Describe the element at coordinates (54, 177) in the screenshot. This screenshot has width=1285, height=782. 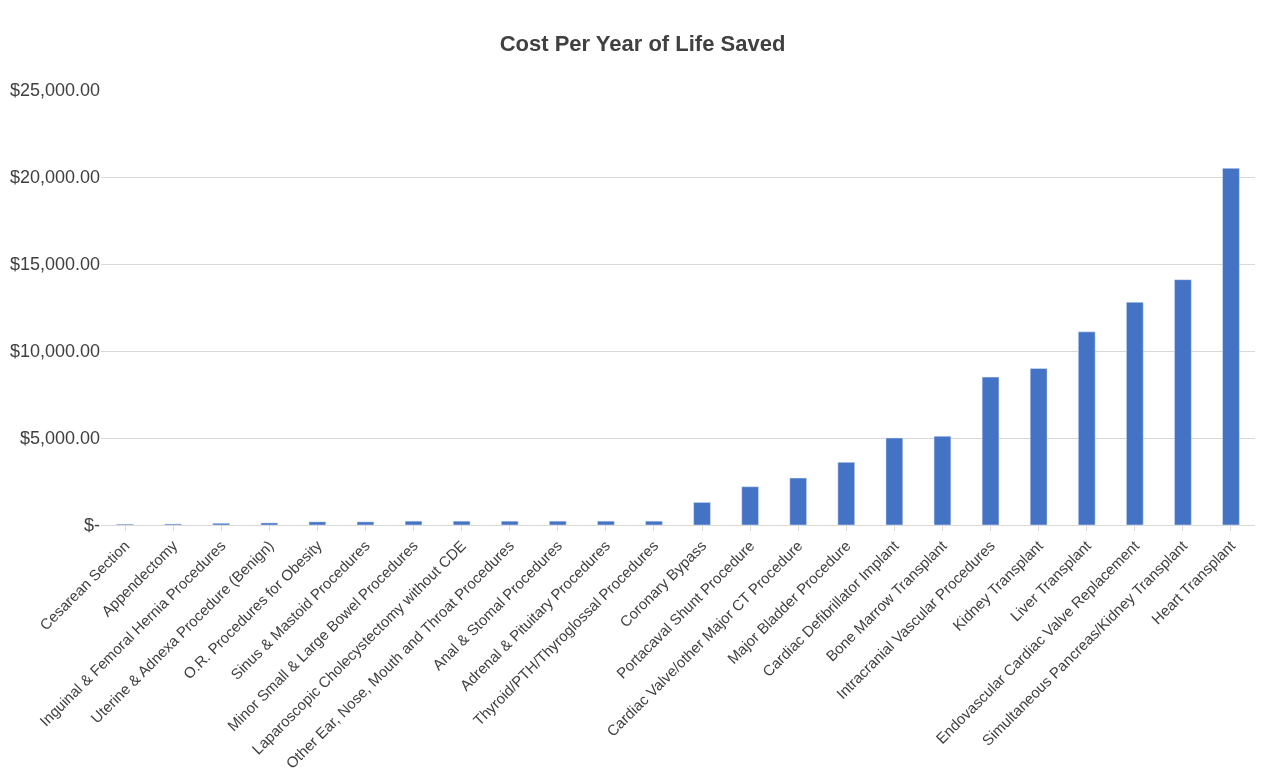
I see `y-tick-label: $20,000.00` at that location.